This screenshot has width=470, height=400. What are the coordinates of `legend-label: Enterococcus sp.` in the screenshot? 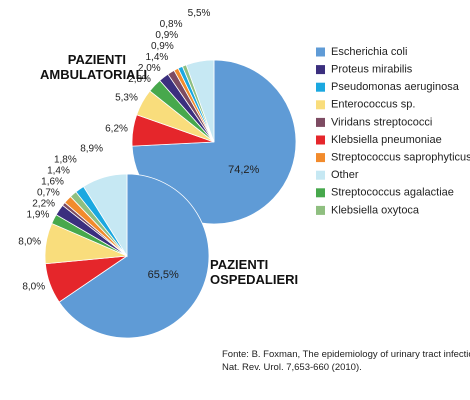 It's located at (373, 105).